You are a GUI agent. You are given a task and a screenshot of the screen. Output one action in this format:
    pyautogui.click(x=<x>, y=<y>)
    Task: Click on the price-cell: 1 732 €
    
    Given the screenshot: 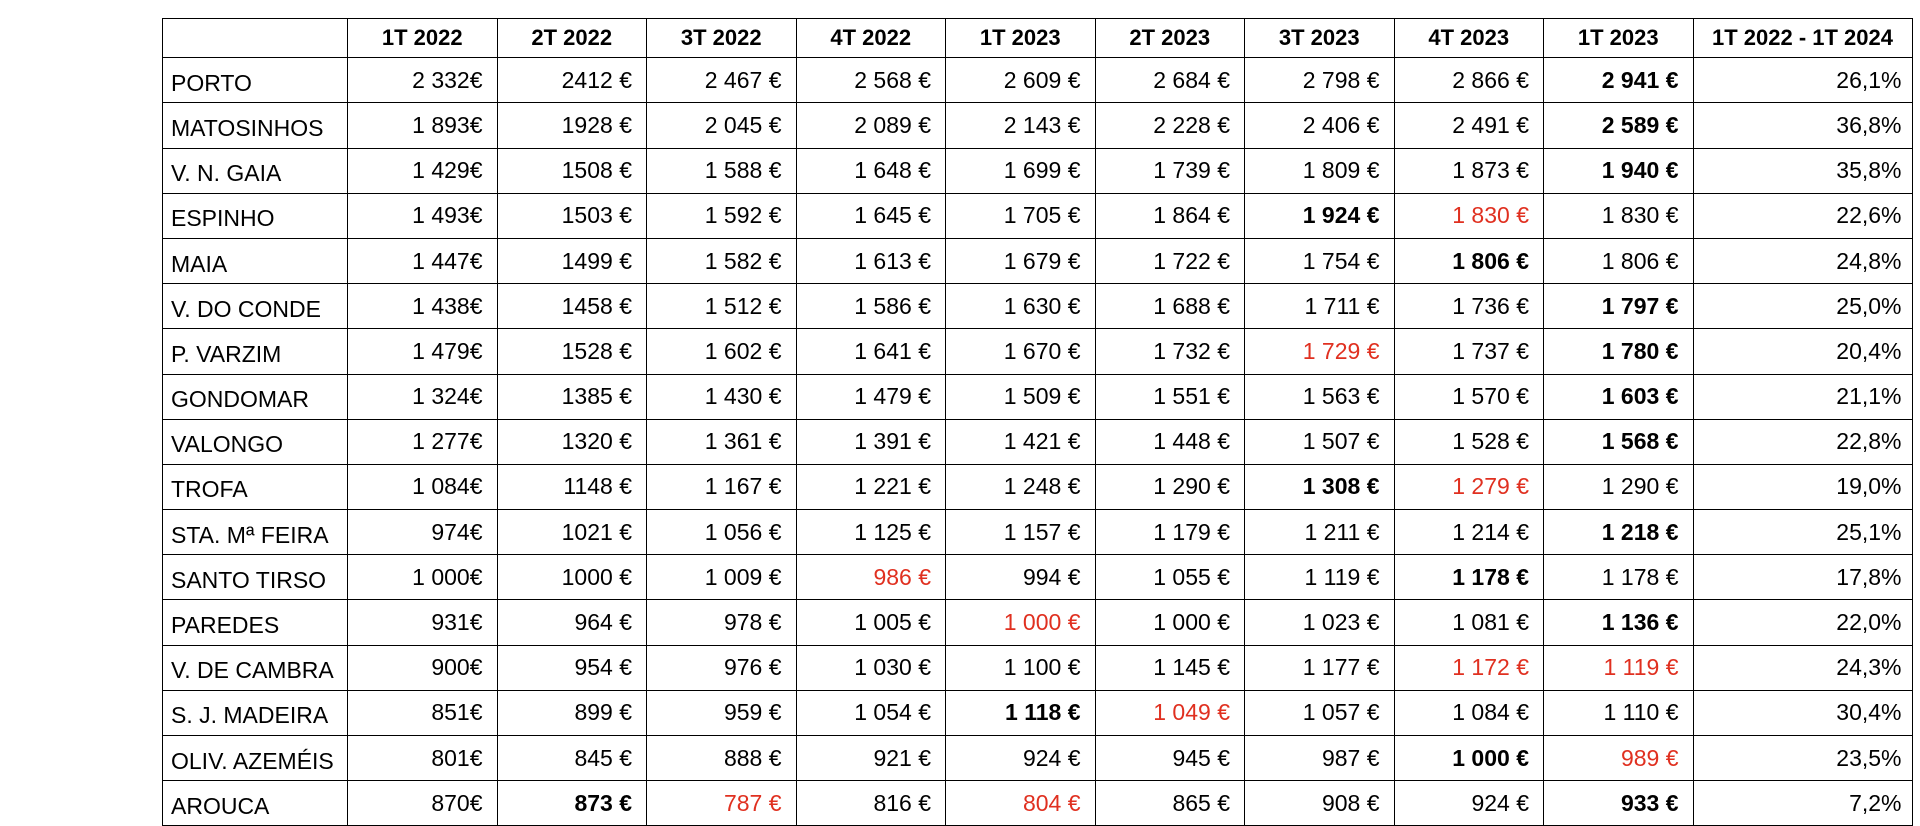 What is the action you would take?
    pyautogui.click(x=1169, y=351)
    